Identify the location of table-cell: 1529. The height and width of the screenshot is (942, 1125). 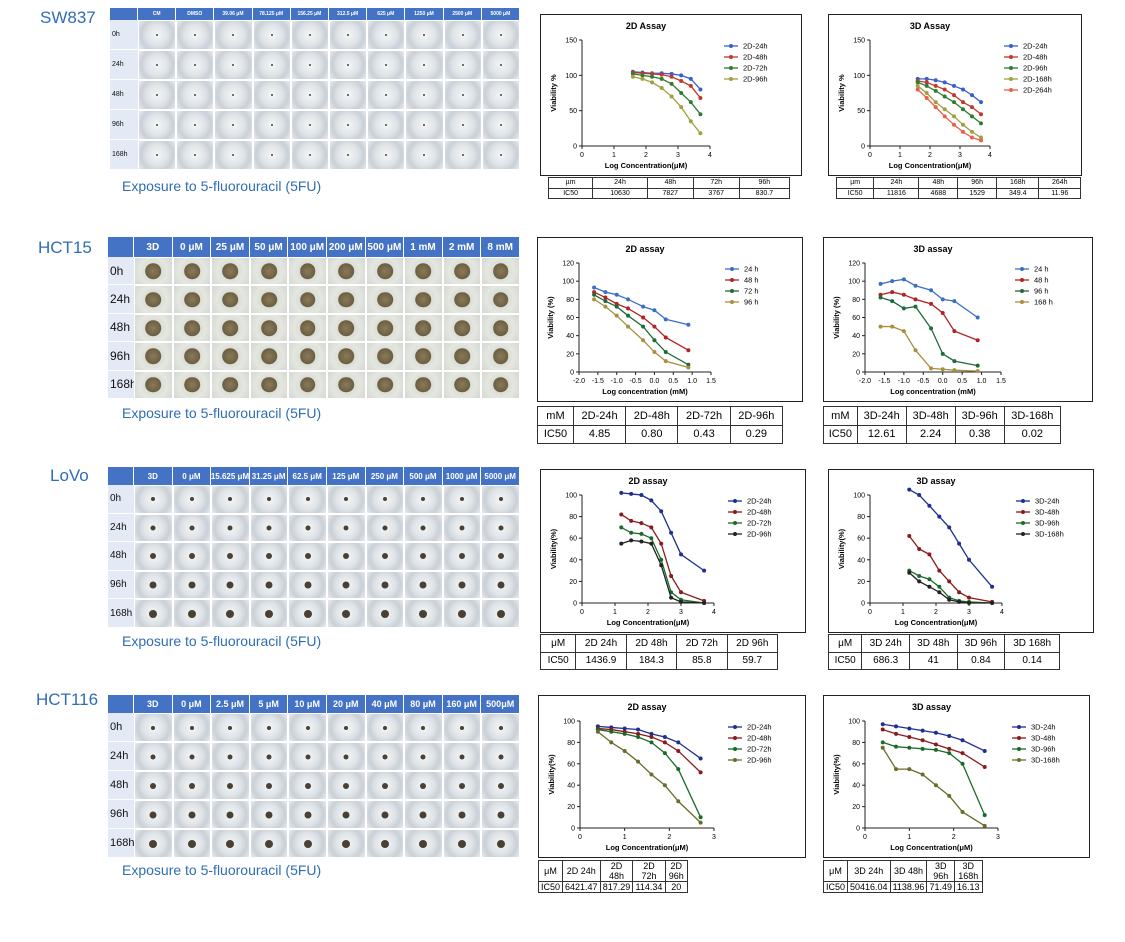
(977, 193).